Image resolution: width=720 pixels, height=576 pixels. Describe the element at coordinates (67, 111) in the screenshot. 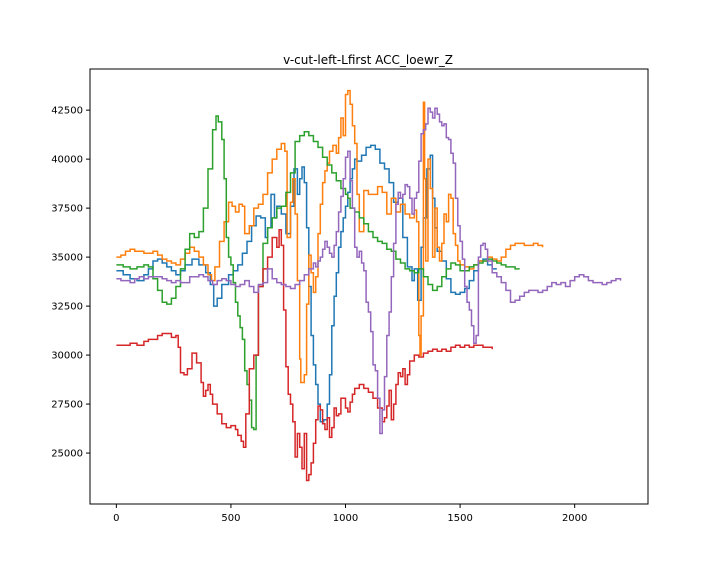

I see `y-tick-label: 42500` at that location.